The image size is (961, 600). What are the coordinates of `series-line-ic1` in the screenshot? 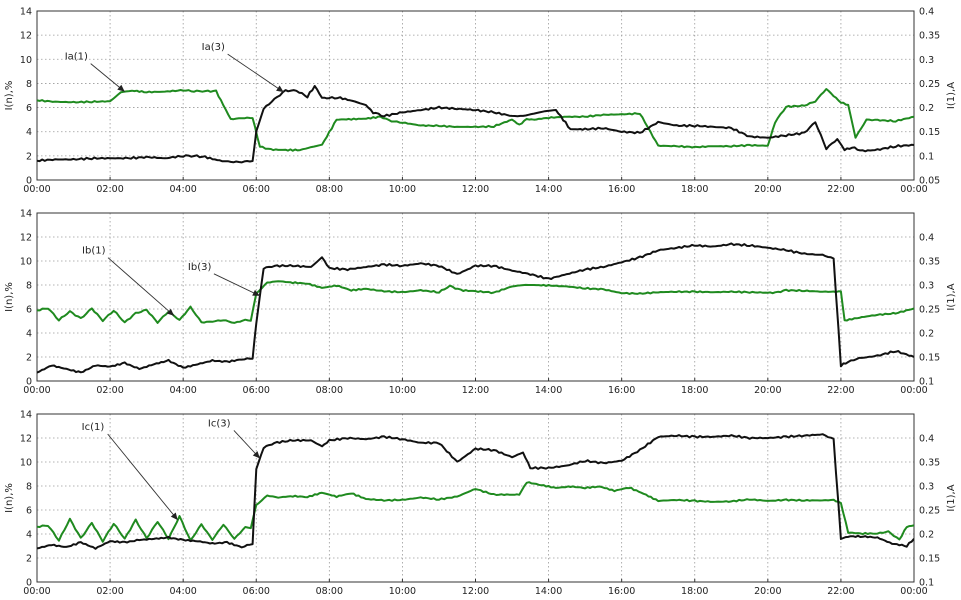 It's located at (475, 512).